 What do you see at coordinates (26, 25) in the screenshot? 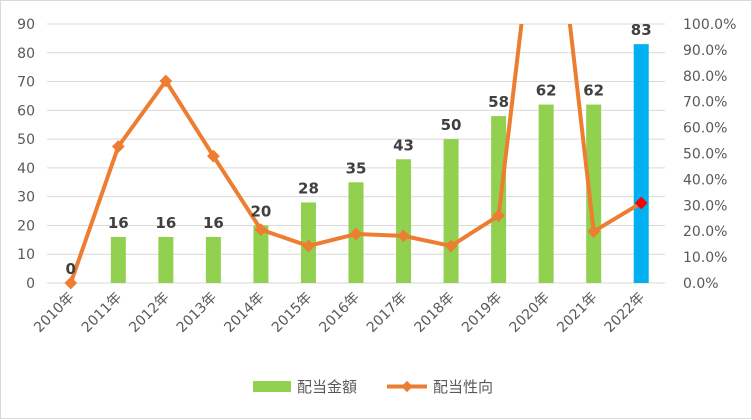
I see `left-tick-label: 90` at bounding box center [26, 25].